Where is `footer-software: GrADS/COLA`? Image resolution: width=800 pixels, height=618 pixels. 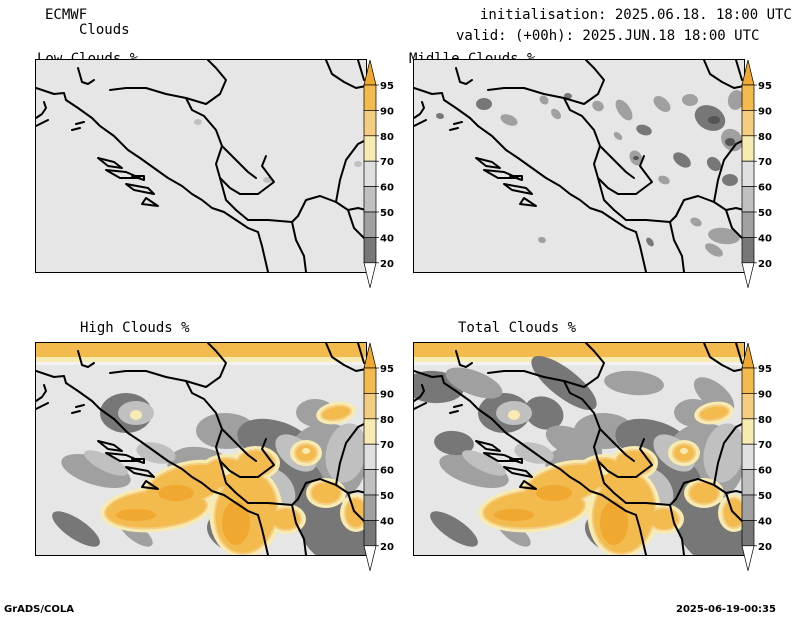 footer-software: GrADS/COLA is located at coordinates (39, 609).